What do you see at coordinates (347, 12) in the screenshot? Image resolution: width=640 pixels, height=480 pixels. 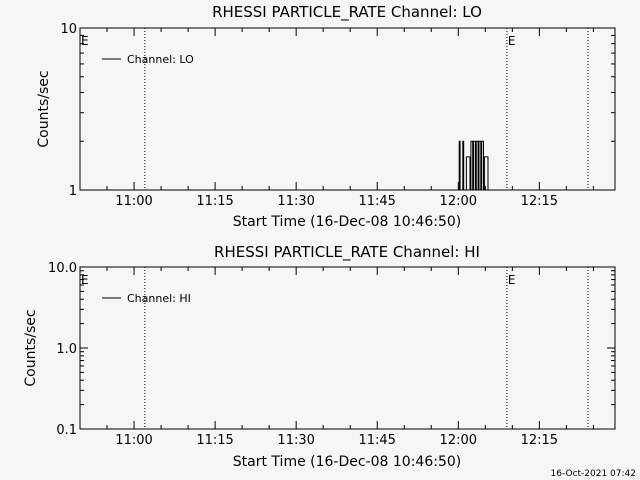 I see `chart-title-lo: RHESSI PARTICLE_RATE Channel: LO` at bounding box center [347, 12].